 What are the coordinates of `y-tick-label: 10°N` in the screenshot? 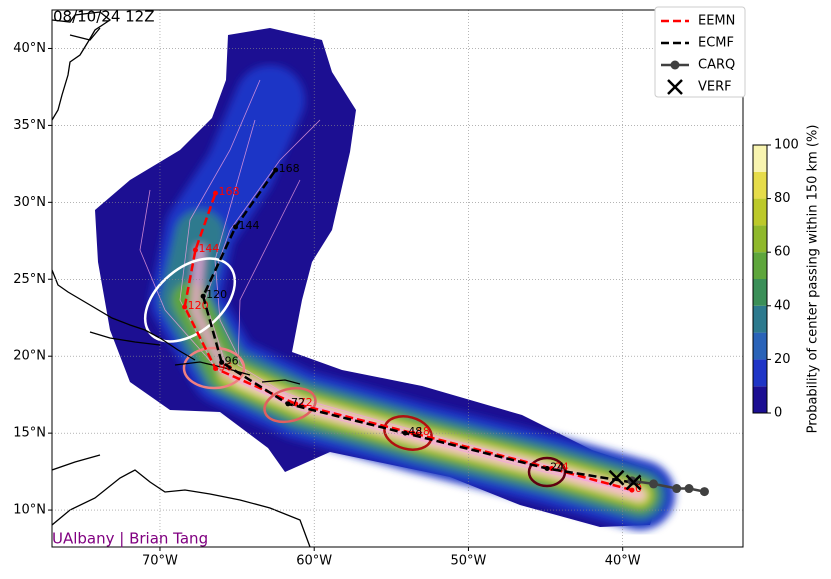 It's located at (29, 510).